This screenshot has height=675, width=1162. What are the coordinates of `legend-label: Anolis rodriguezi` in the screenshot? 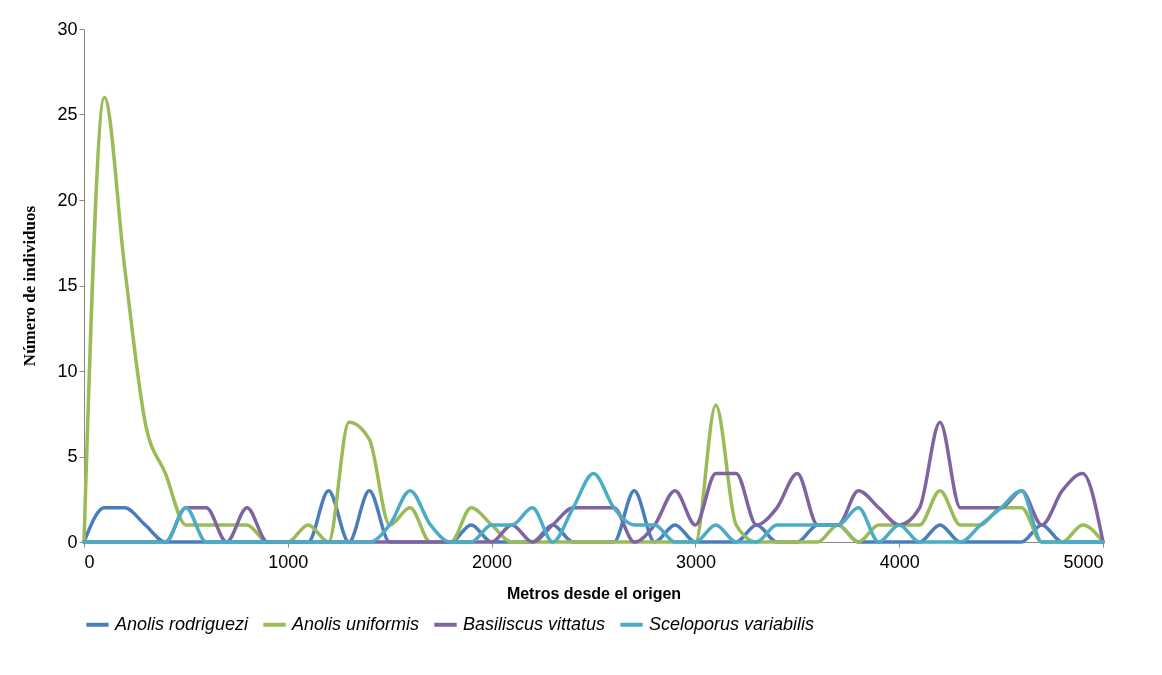 It's located at (182, 623).